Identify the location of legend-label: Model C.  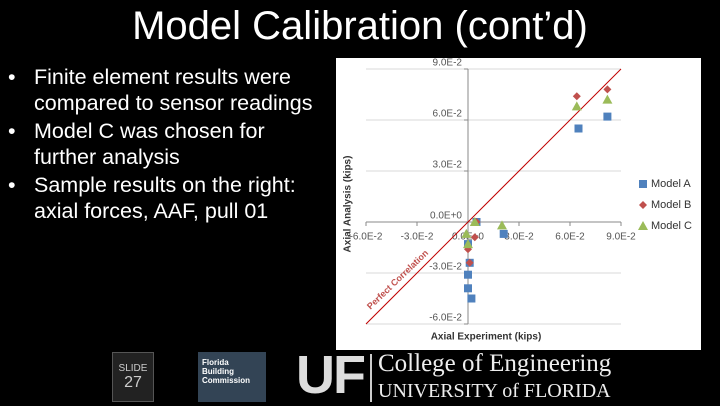
(671, 226).